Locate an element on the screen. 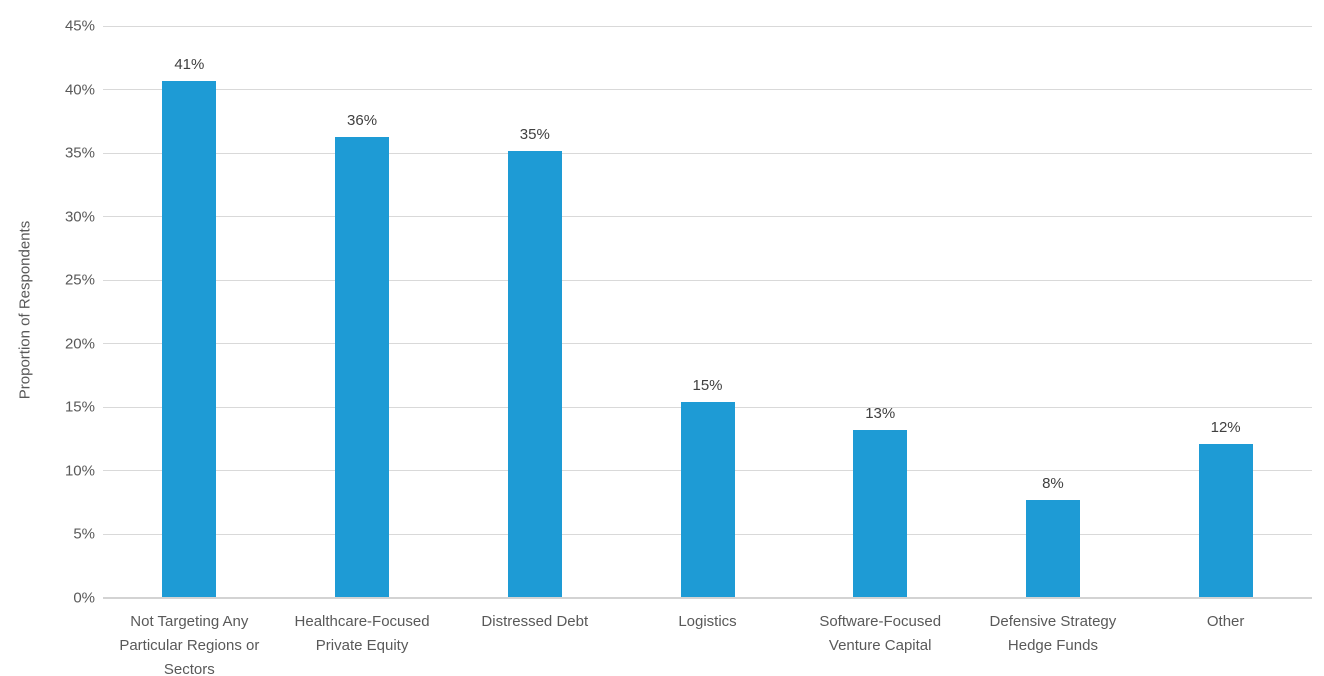 Image resolution: width=1324 pixels, height=676 pixels. x-category-label: Defensive Strategy Hedge Funds is located at coordinates (1053, 633).